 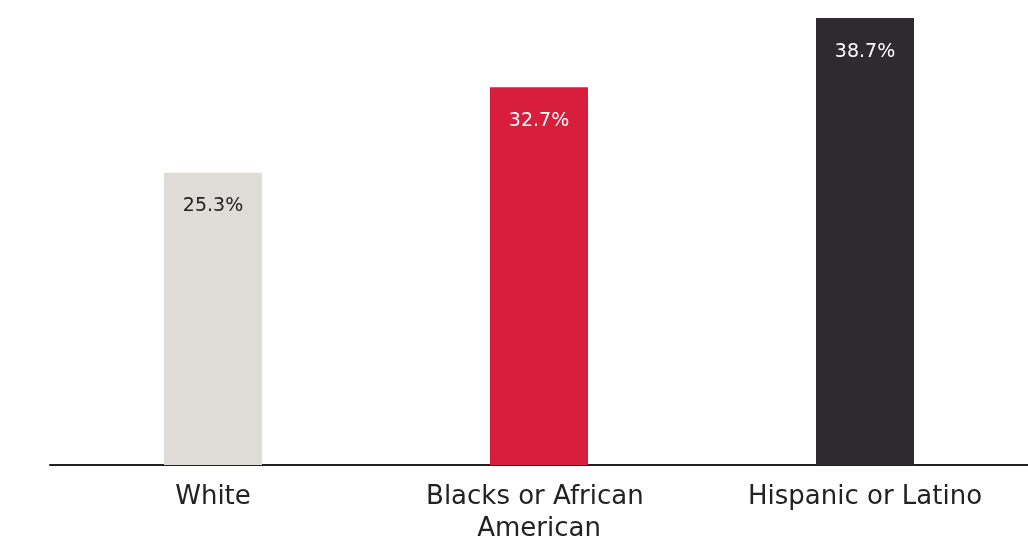 I want to click on data-label: 25.3%, so click(x=213, y=204).